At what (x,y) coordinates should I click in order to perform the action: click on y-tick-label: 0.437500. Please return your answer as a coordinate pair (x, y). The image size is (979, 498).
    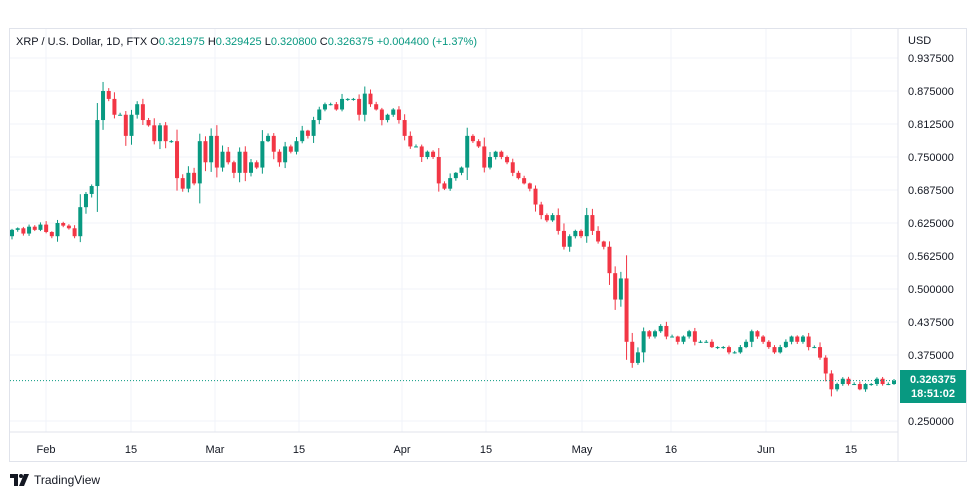
    Looking at the image, I should click on (931, 323).